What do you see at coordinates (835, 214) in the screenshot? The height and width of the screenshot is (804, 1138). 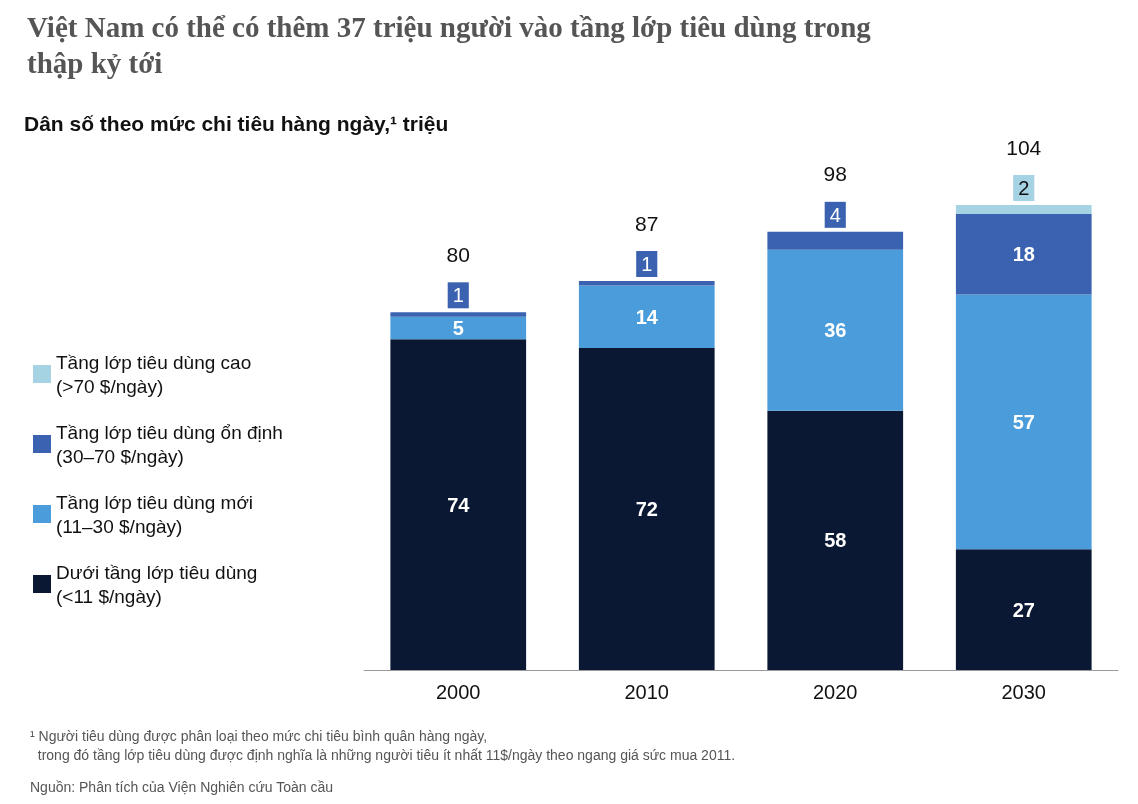 I see `data-label: 4` at bounding box center [835, 214].